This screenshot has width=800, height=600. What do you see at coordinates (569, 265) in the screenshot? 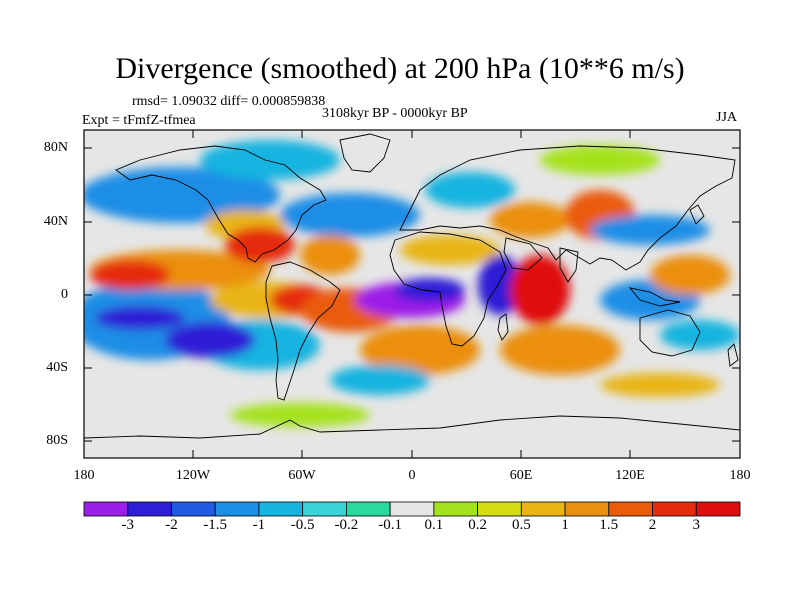
I see `india-outline` at bounding box center [569, 265].